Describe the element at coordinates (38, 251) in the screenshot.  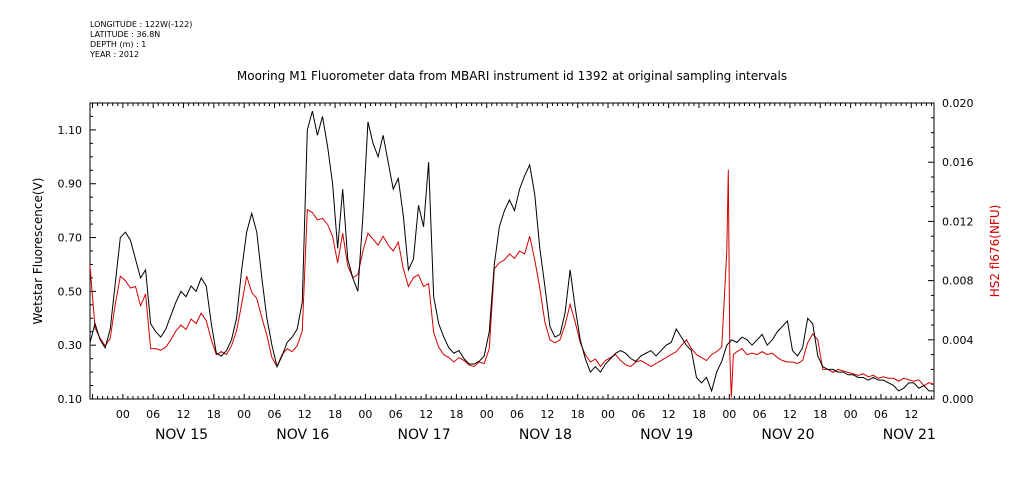
I see `left-axis-label: Wetstar Fluorescence(V)` at that location.